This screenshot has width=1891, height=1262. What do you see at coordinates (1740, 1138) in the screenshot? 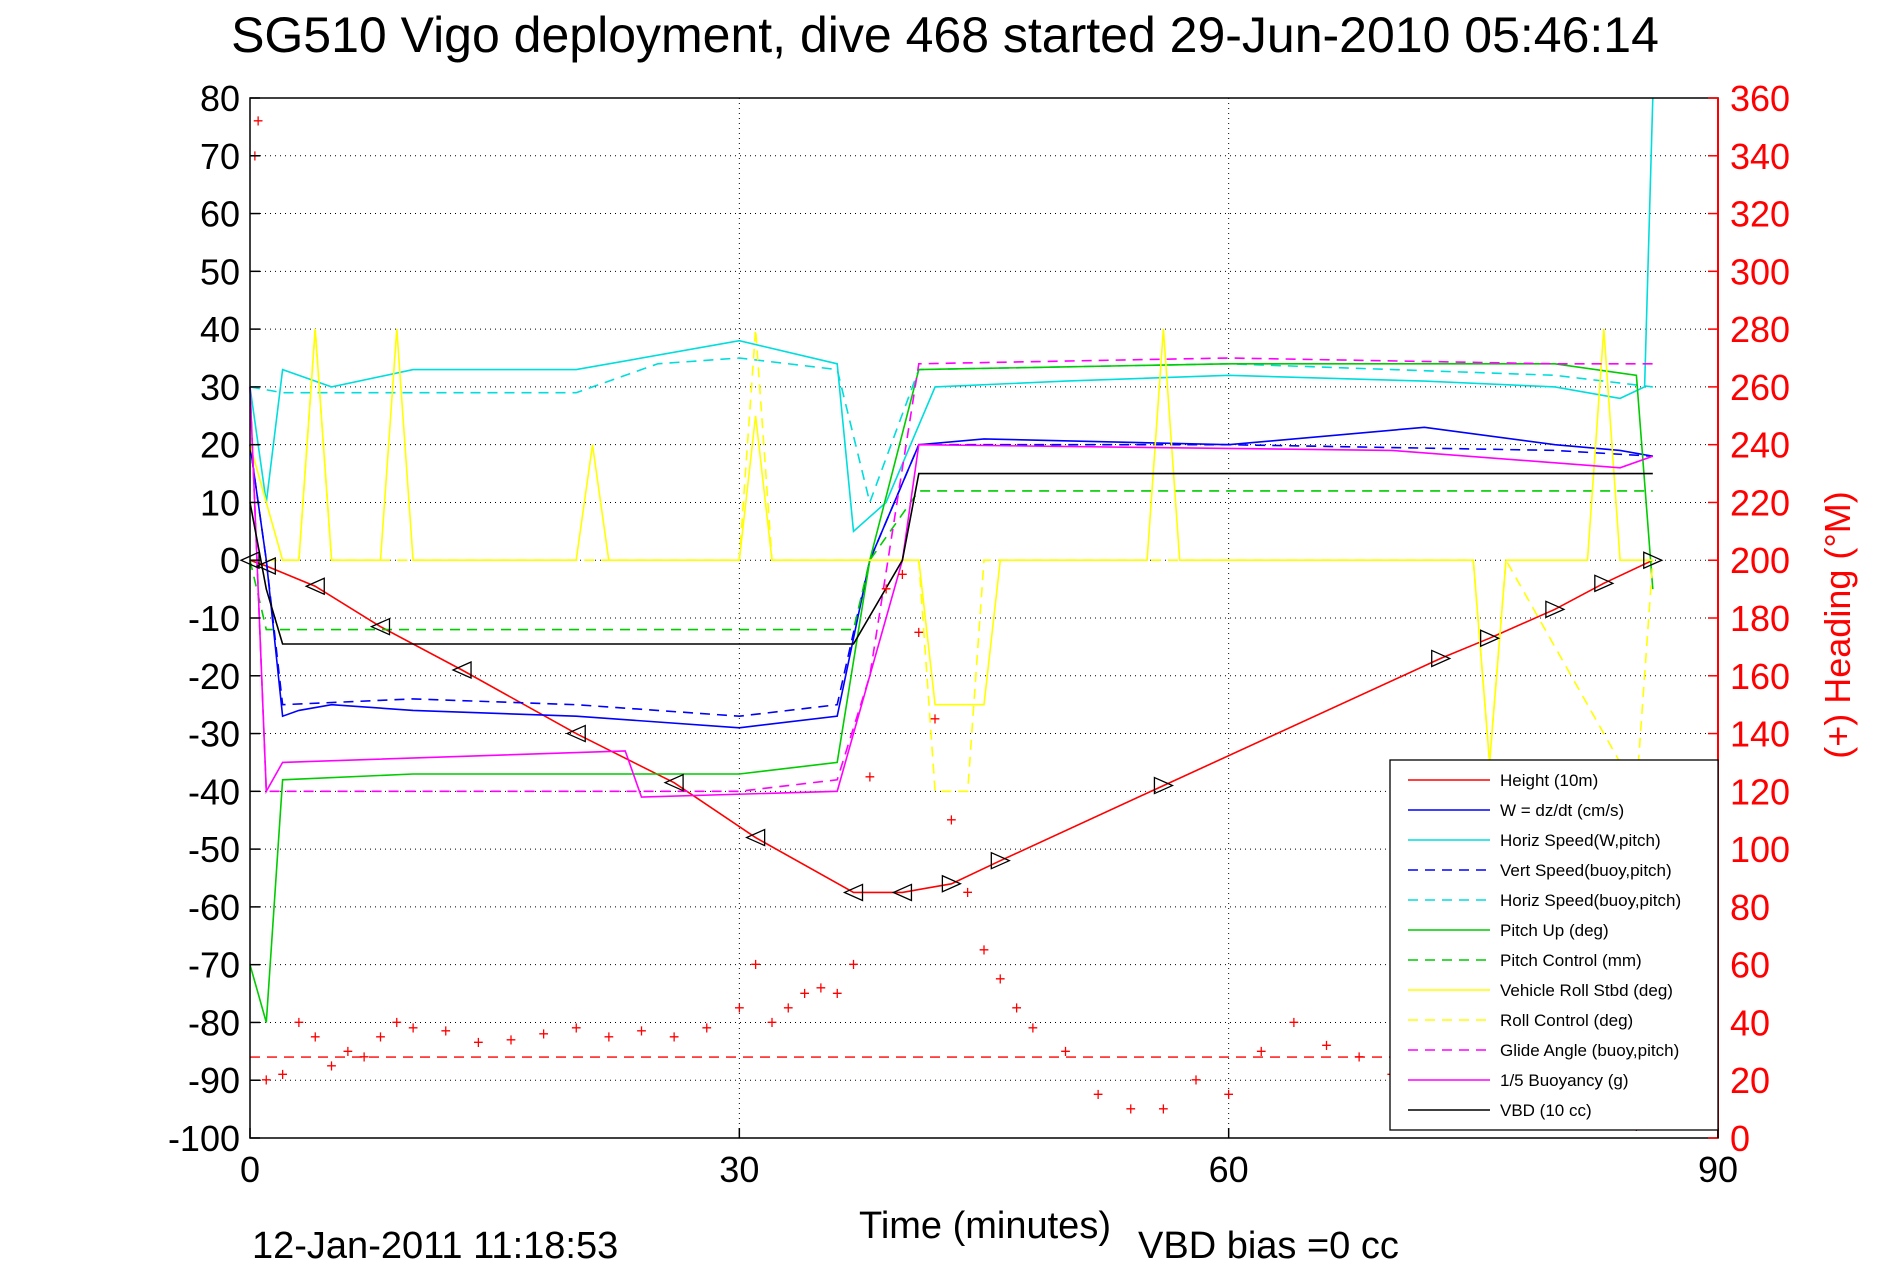
I see `tick-label-right: 0` at bounding box center [1740, 1138].